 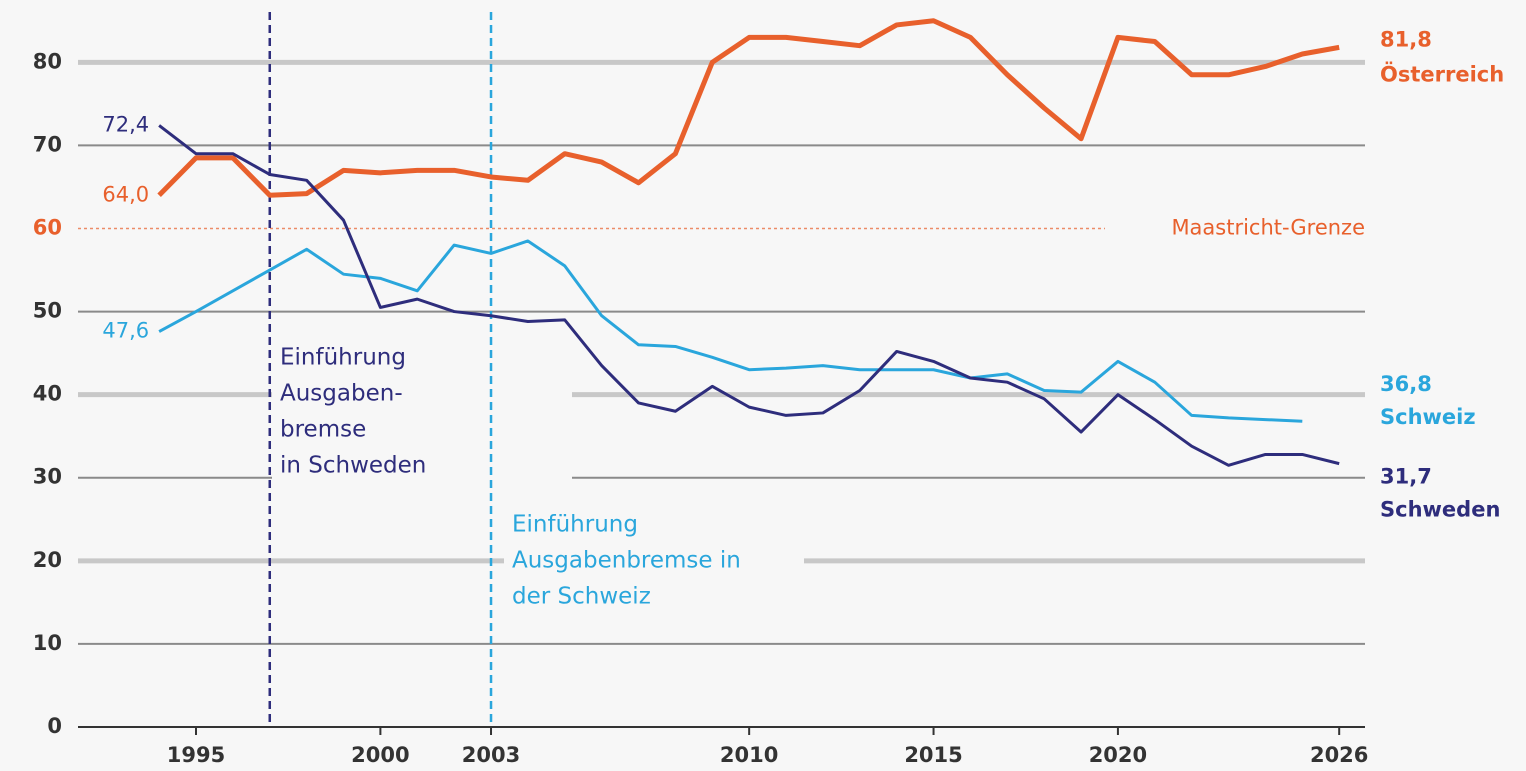 I want to click on x-tick-label: 1995, so click(x=196, y=755).